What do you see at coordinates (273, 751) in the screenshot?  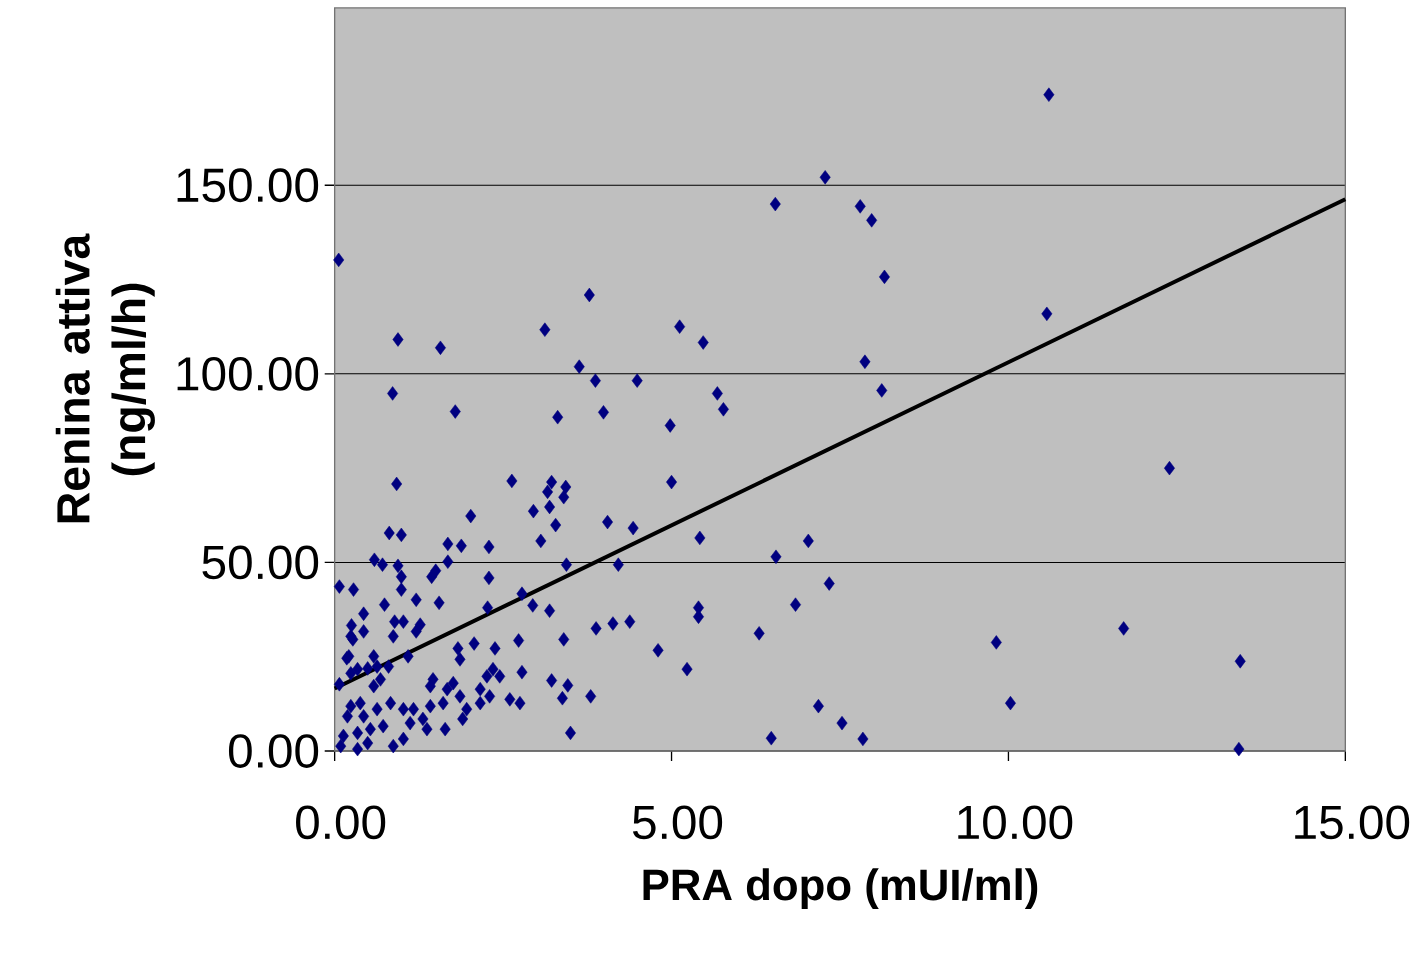 I see `y-tick-label: 0.00` at bounding box center [273, 751].